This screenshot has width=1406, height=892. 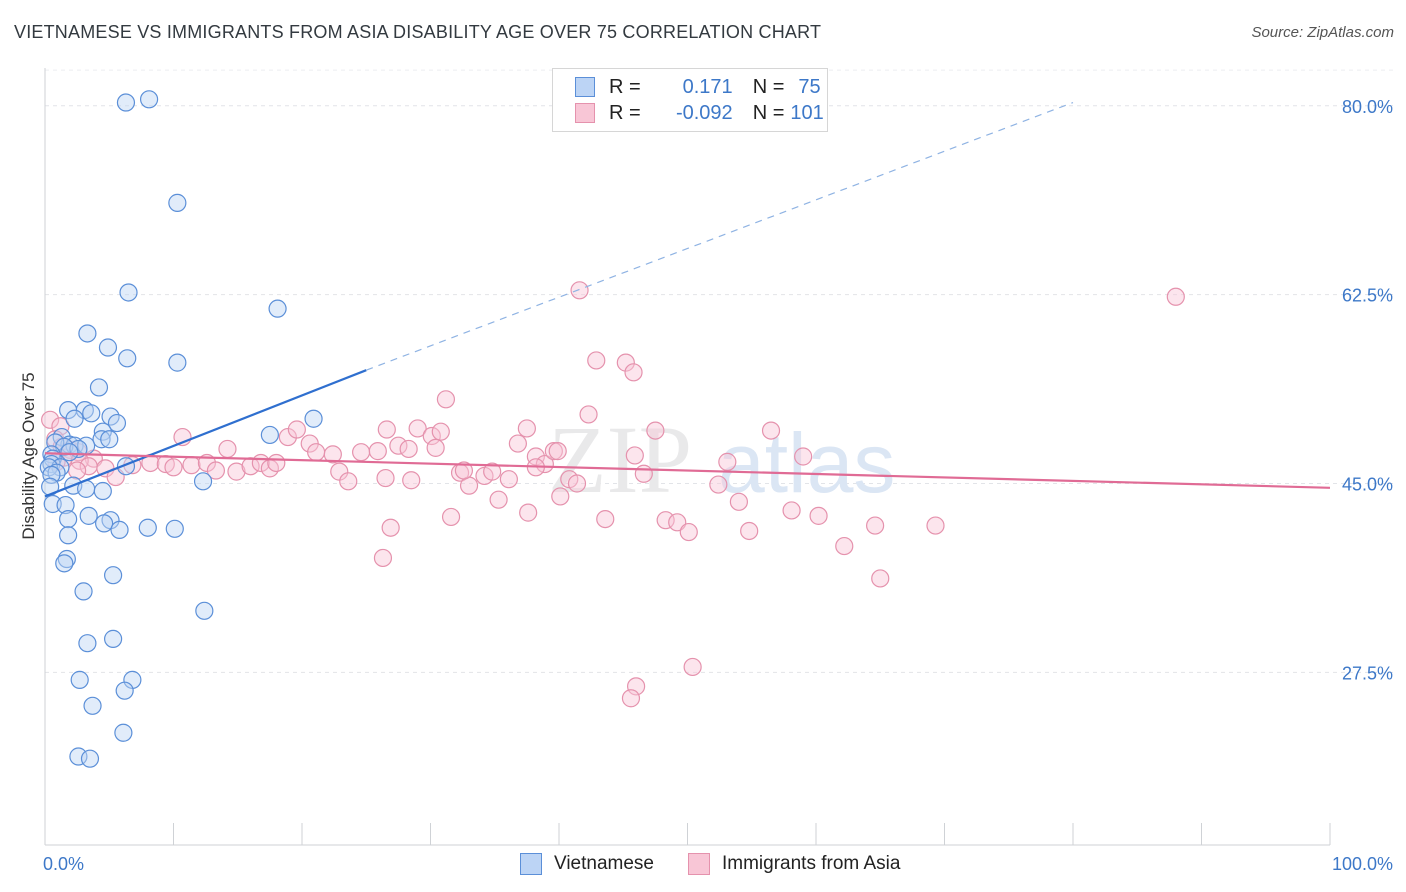 I want to click on y-tick-label: 27.5%, so click(x=1367, y=673).